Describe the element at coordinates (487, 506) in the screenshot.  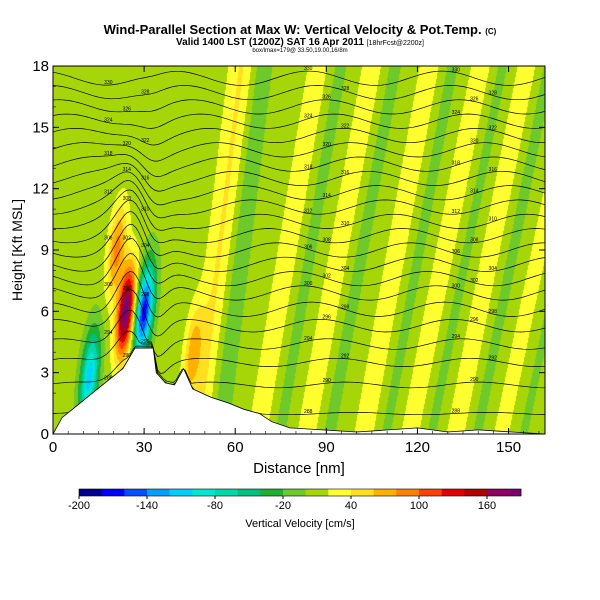
I see `colorbar-tick-label: 160` at that location.